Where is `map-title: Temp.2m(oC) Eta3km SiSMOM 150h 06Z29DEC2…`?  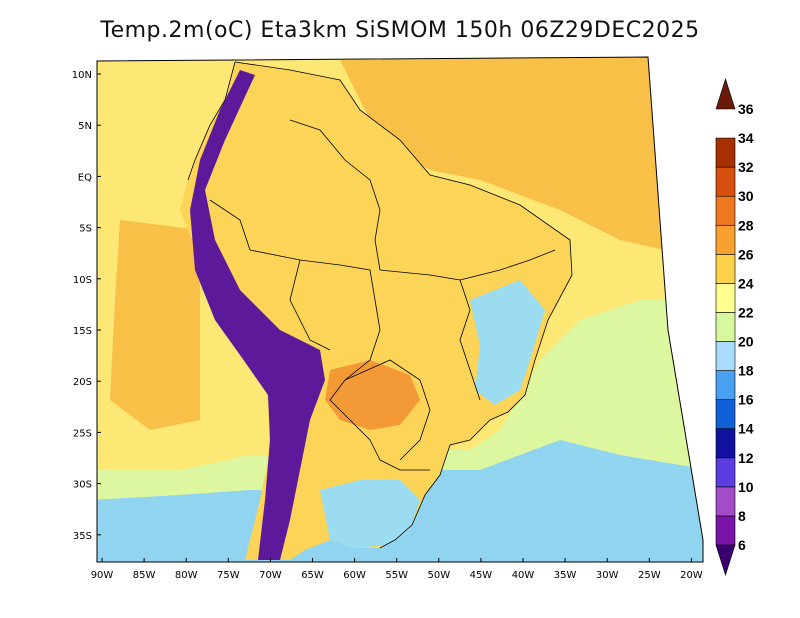
map-title: Temp.2m(oC) Eta3km SiSMOM 150h 06Z29DEC2… is located at coordinates (400, 30).